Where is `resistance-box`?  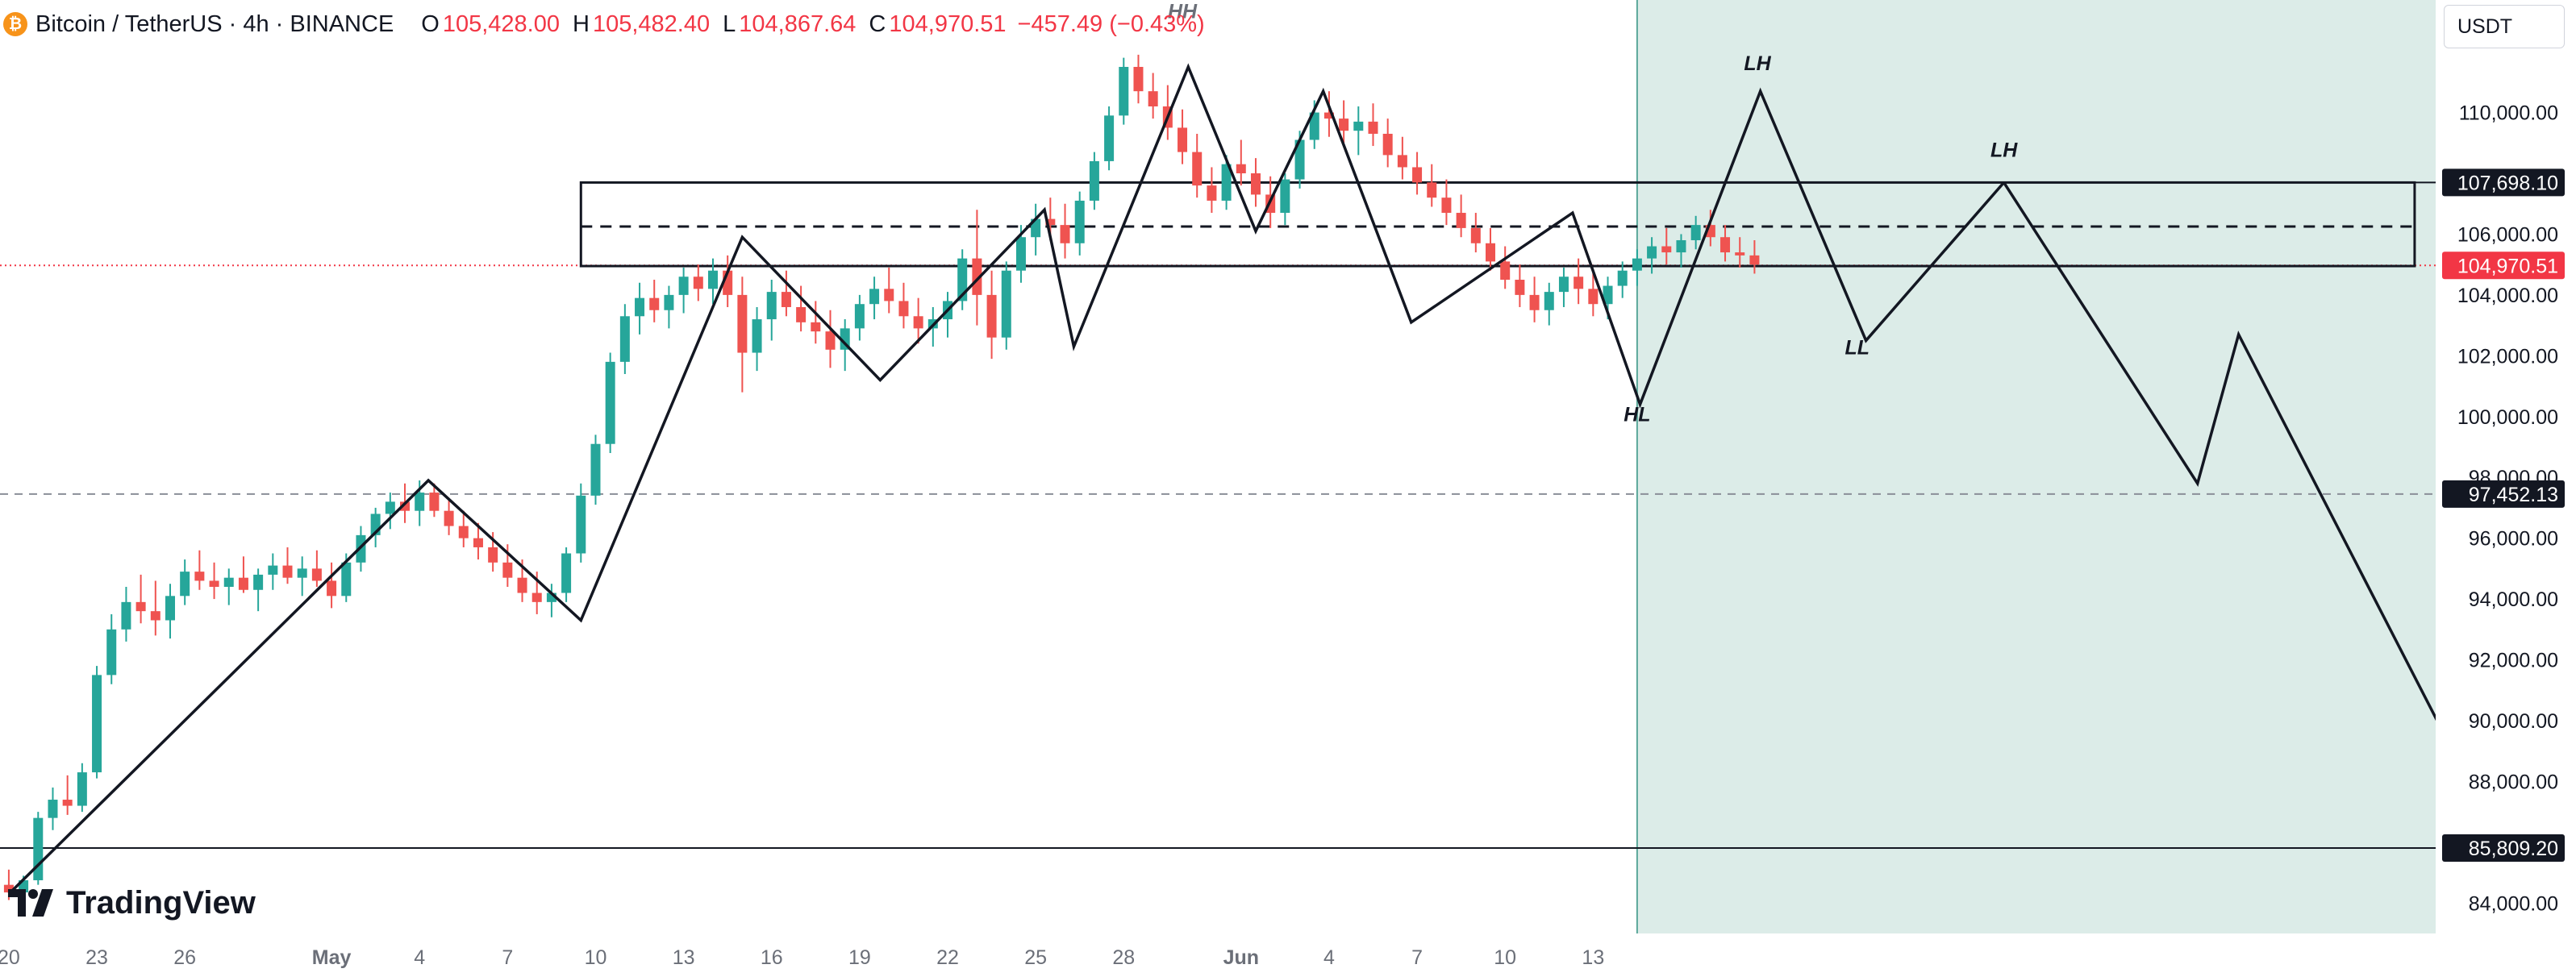
resistance-box is located at coordinates (1497, 224).